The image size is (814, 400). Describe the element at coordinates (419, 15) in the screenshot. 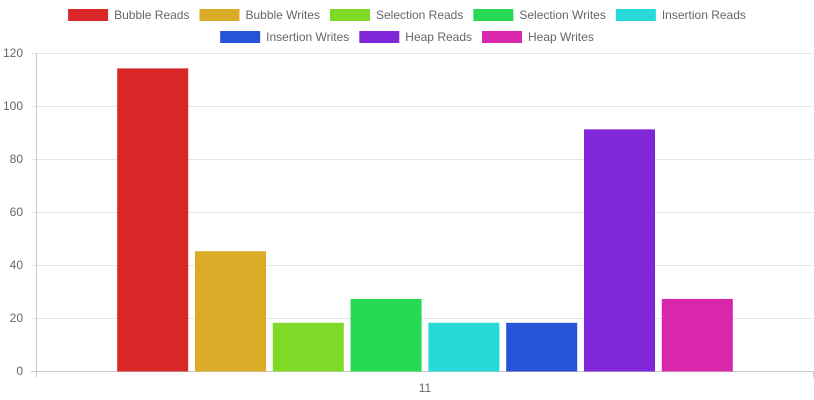

I see `legend-label: Selection Reads` at that location.